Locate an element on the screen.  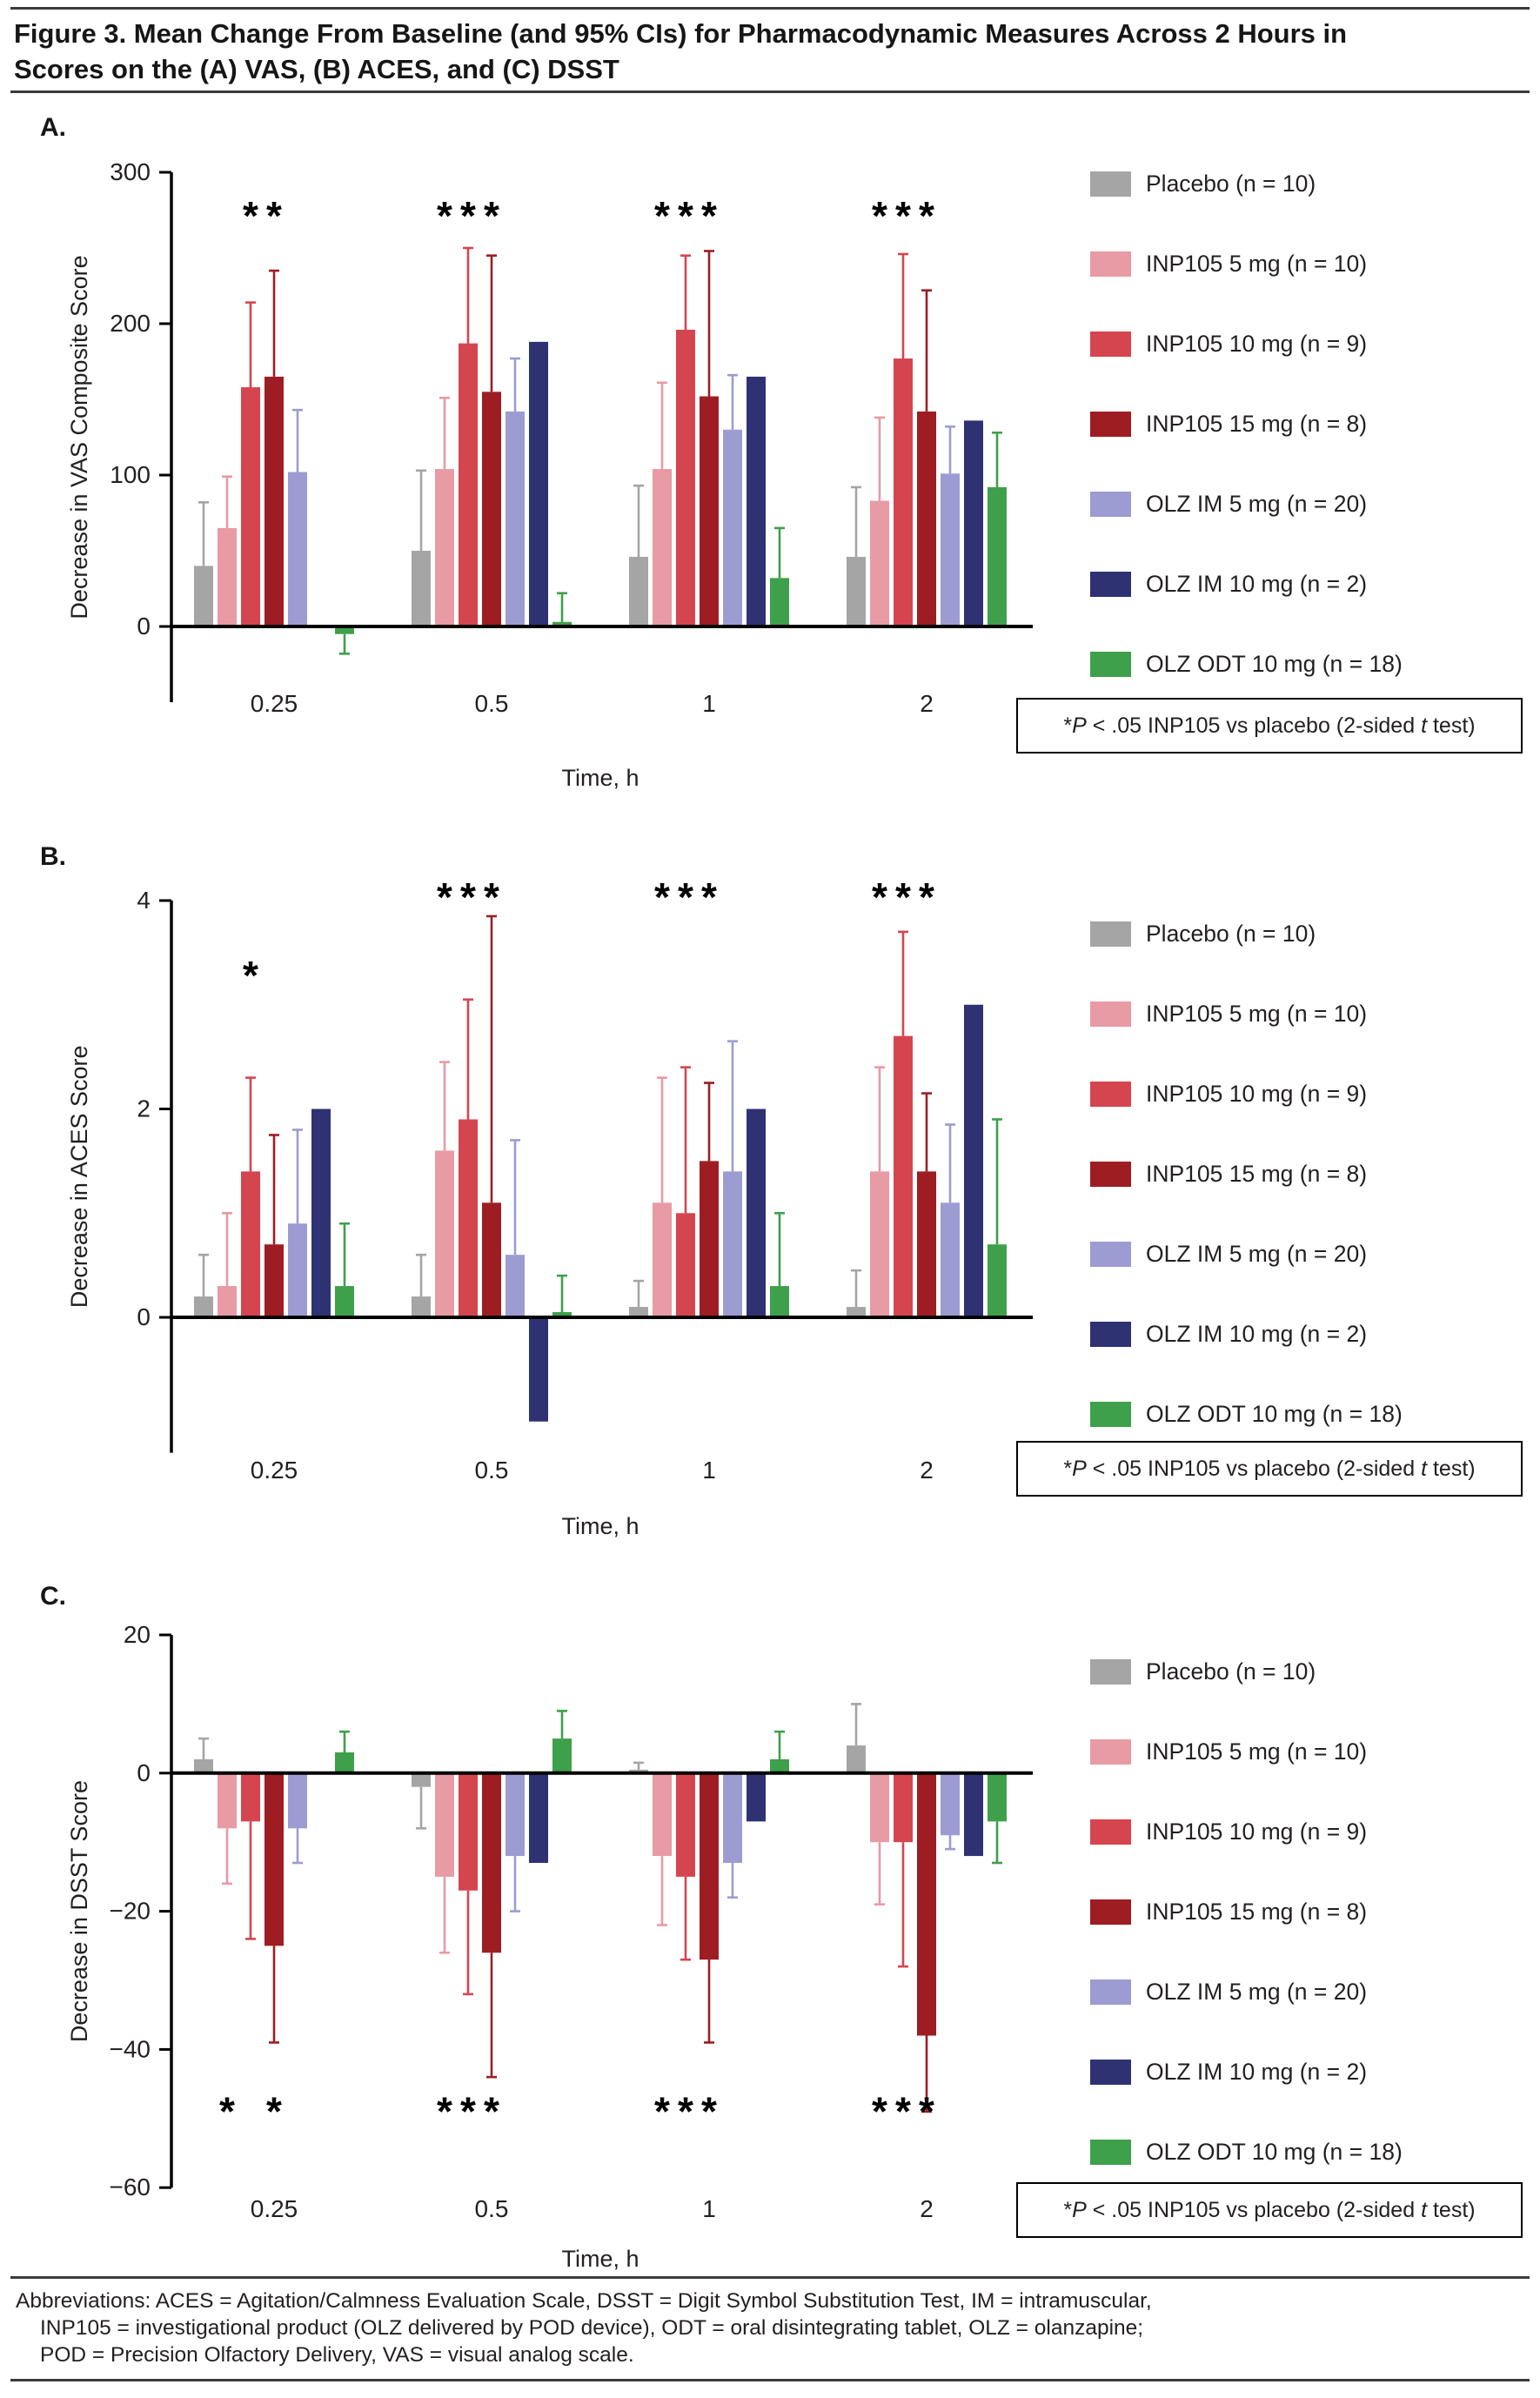
footnote-t-italic: t is located at coordinates (1424, 2209).